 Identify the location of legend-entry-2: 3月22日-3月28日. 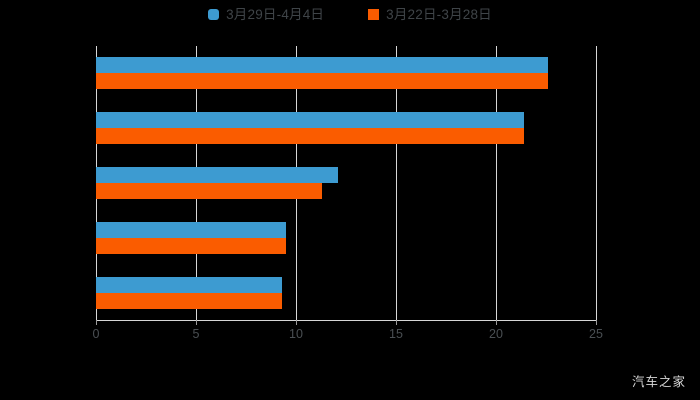
(430, 15).